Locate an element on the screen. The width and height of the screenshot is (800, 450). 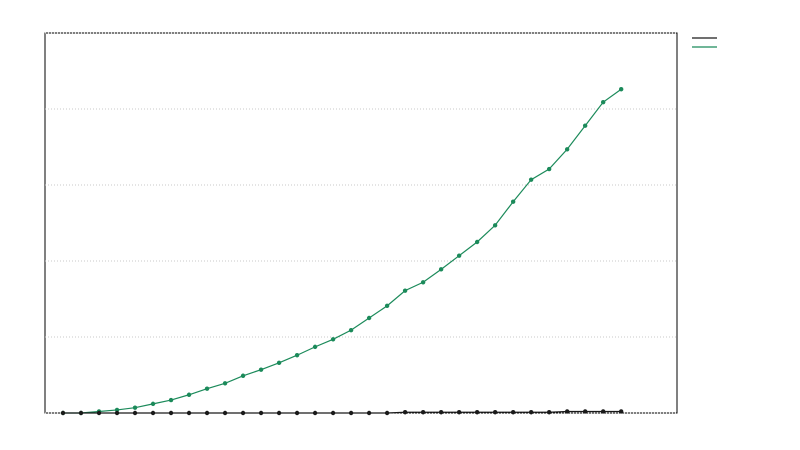
series-line is located at coordinates (342, 412).